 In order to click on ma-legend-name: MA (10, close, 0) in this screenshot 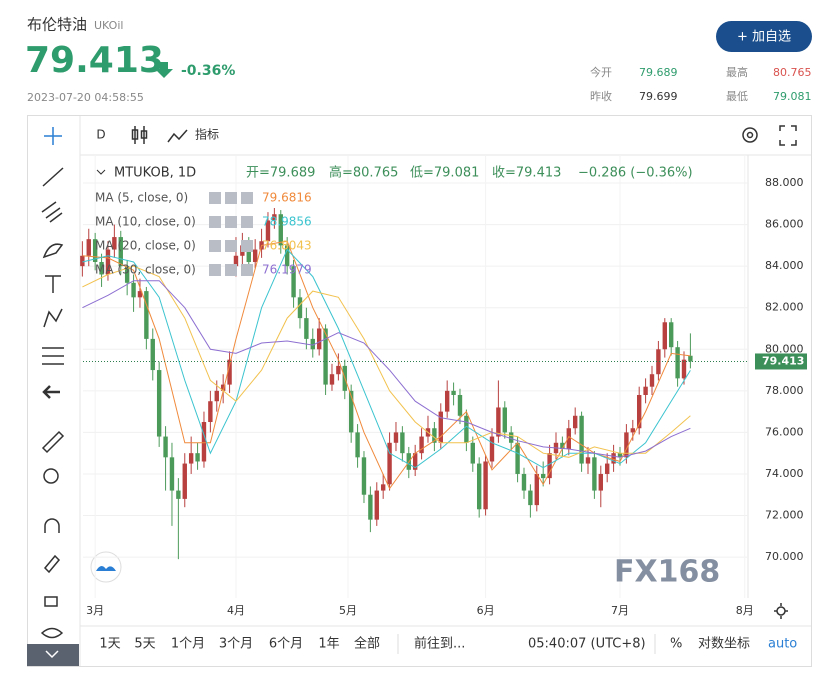, I will do `click(145, 222)`.